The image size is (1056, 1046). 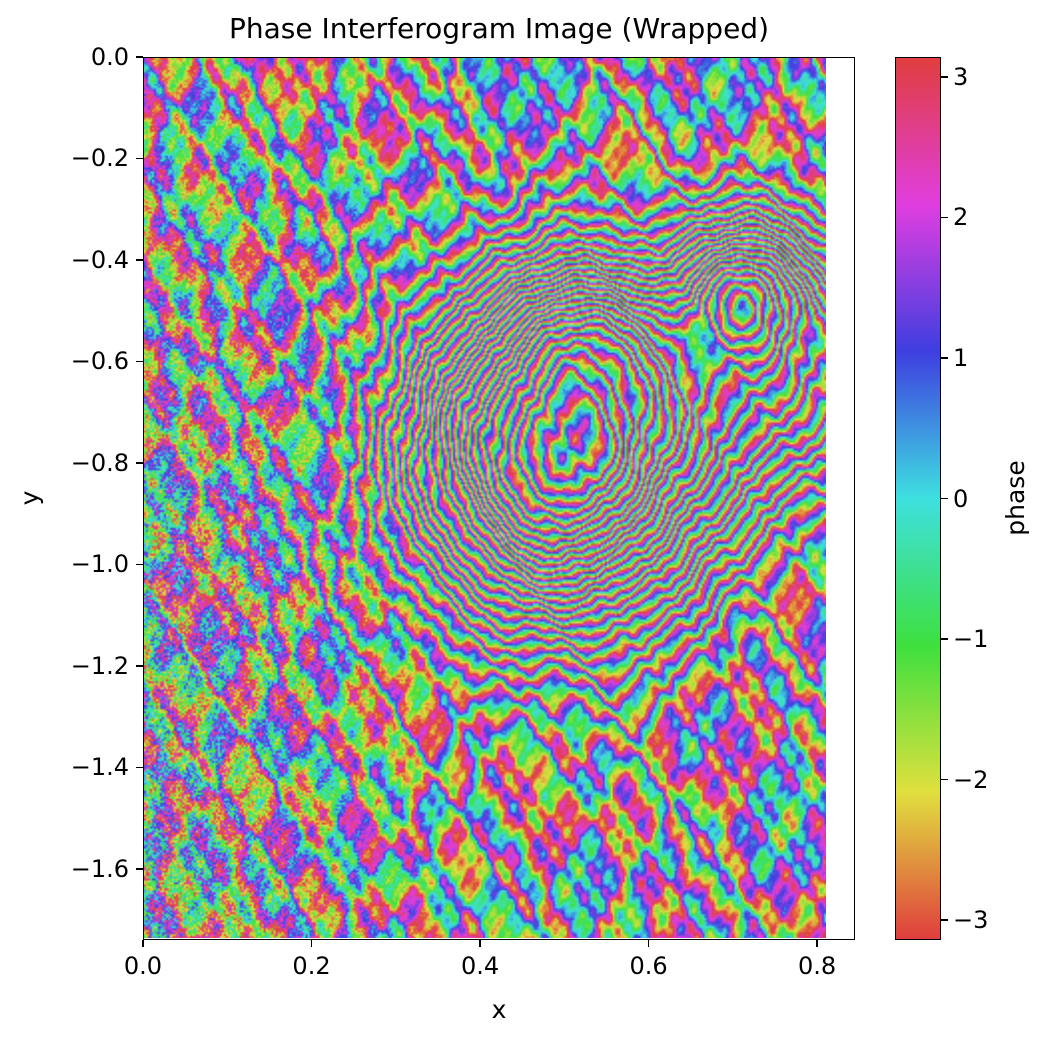 I want to click on y-tick-label: −0.2, so click(x=99, y=158).